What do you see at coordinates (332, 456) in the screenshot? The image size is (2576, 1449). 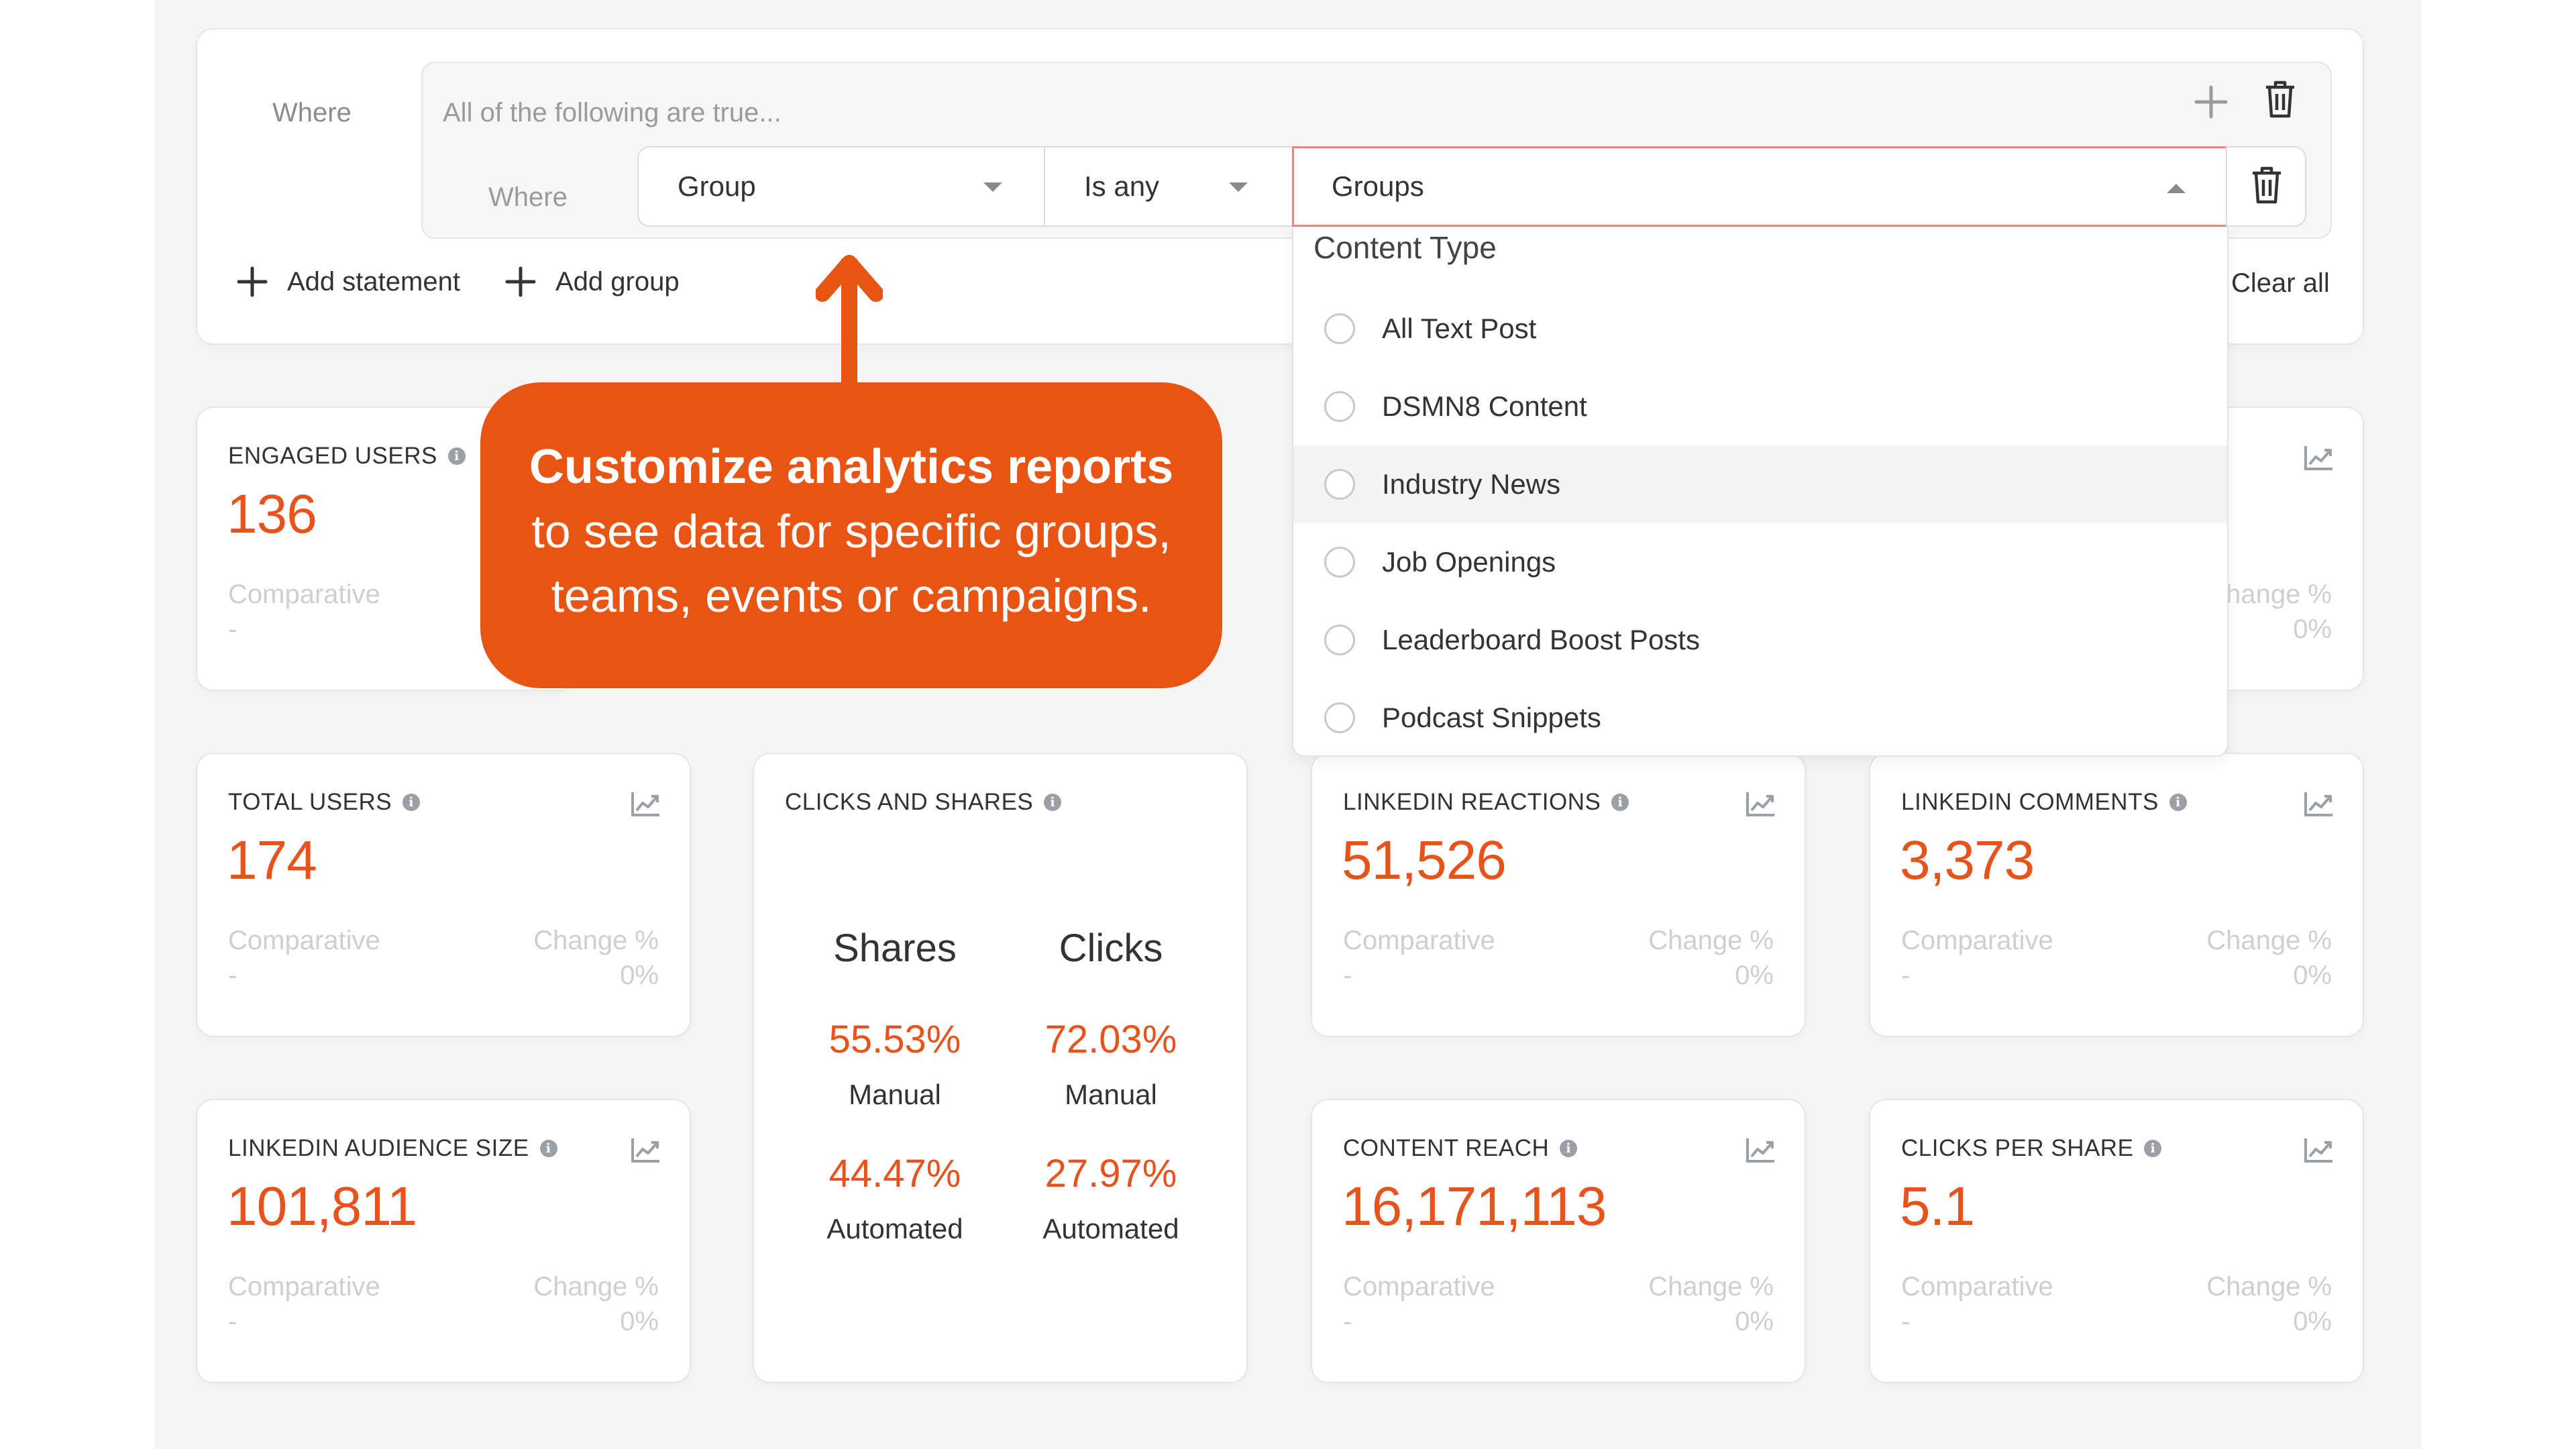 I see `card-label-text: ENGAGED USERS` at bounding box center [332, 456].